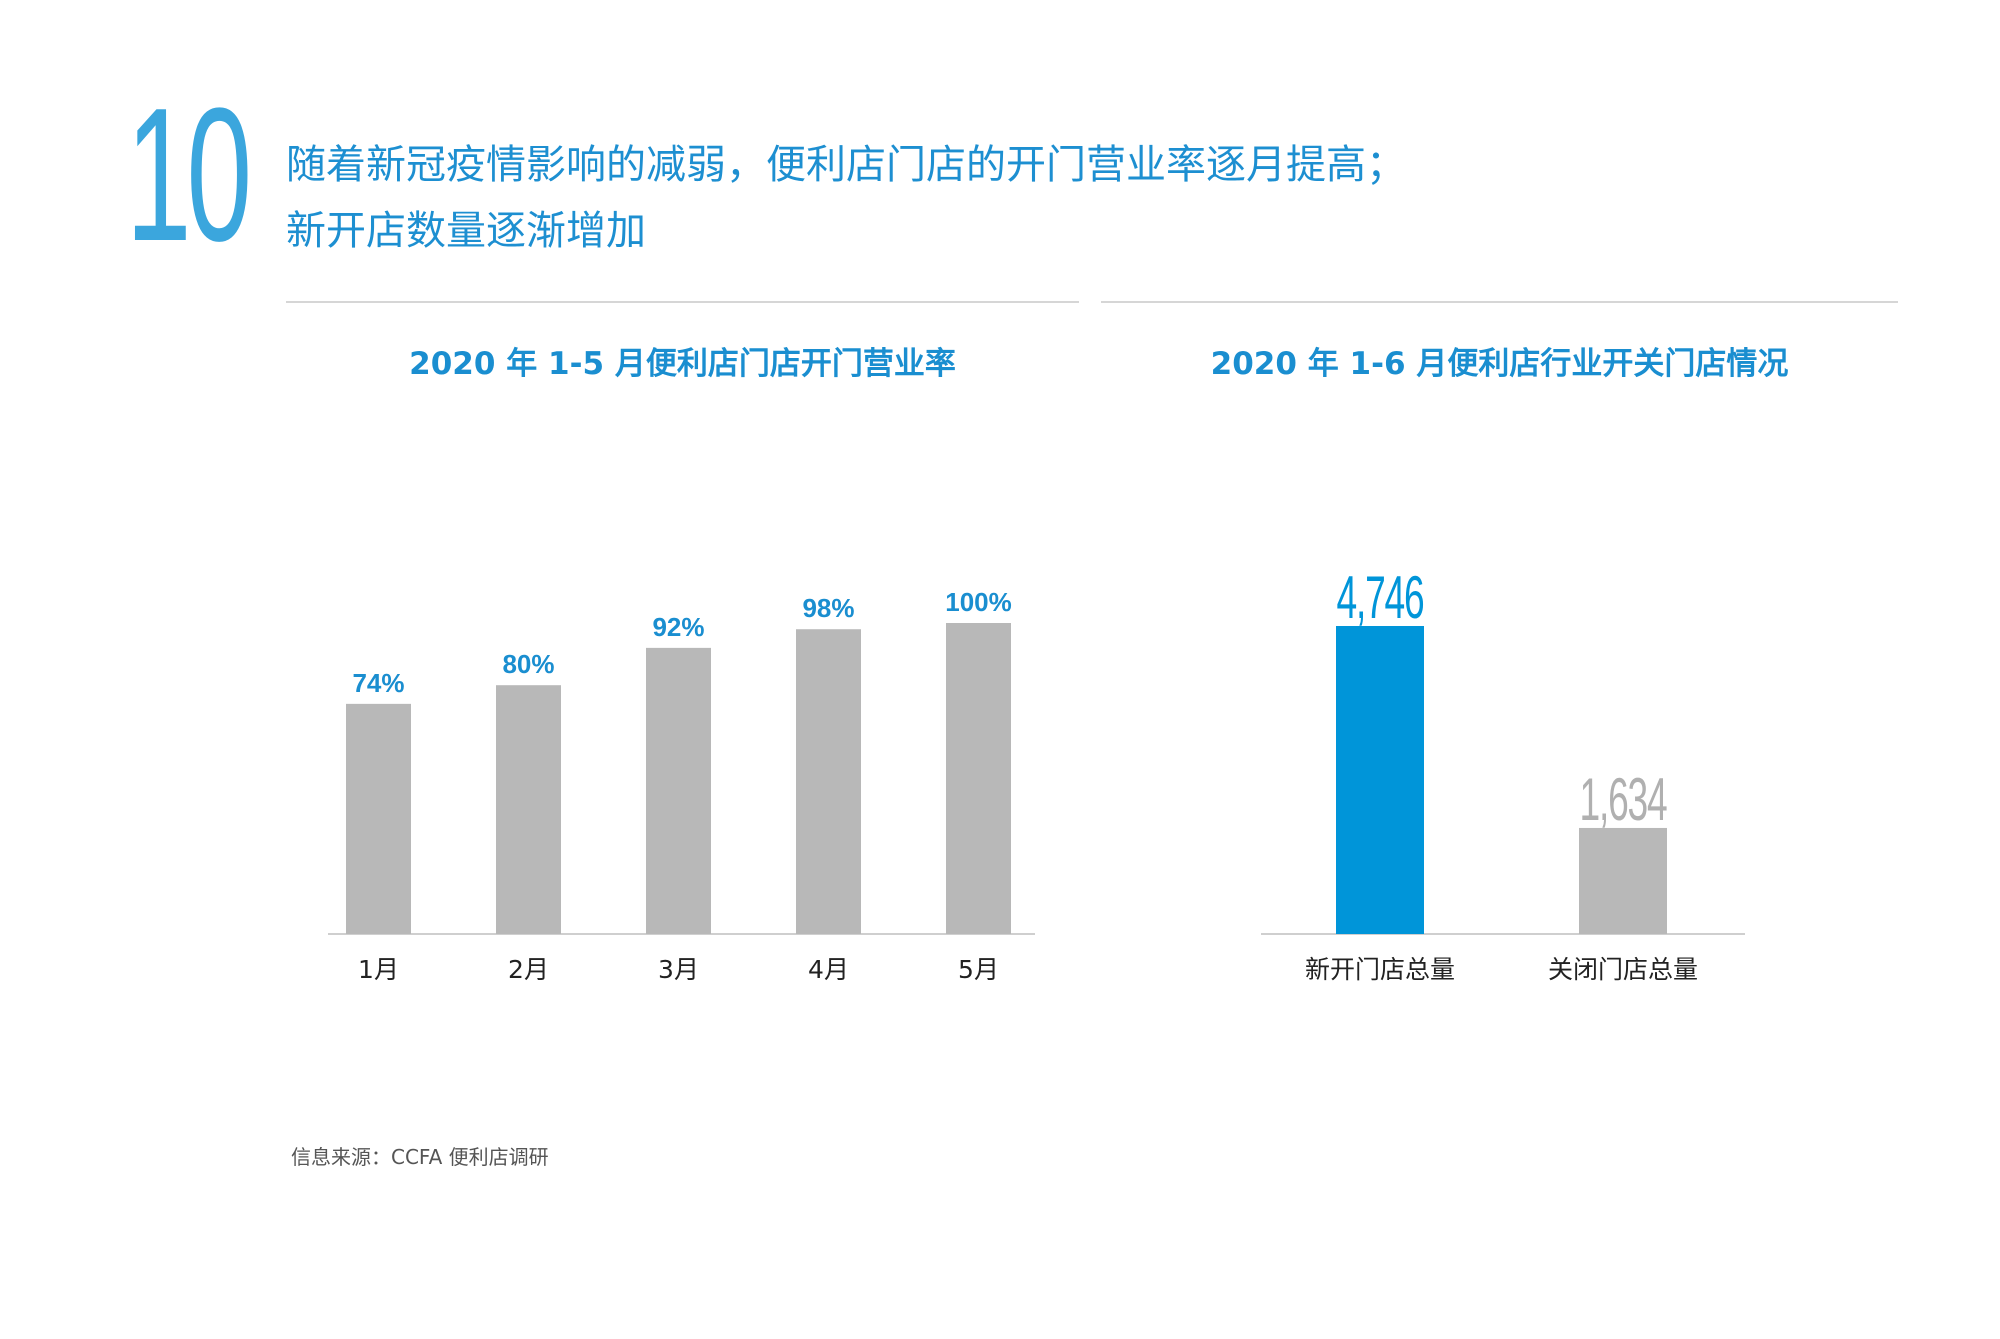 The image size is (2000, 1339). Describe the element at coordinates (378, 969) in the screenshot. I see `chart-1-category-label: 1月` at that location.